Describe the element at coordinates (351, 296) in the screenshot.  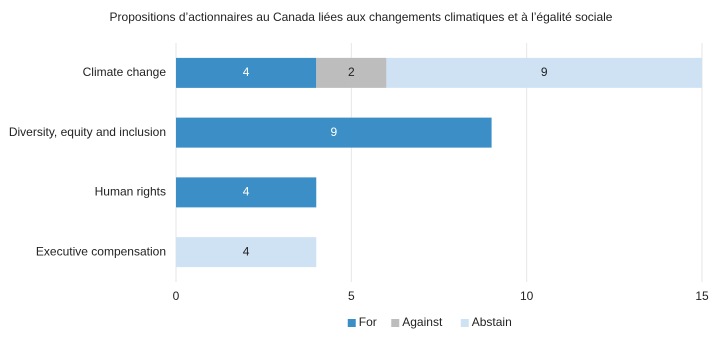
I see `x-tick-label: 5` at that location.